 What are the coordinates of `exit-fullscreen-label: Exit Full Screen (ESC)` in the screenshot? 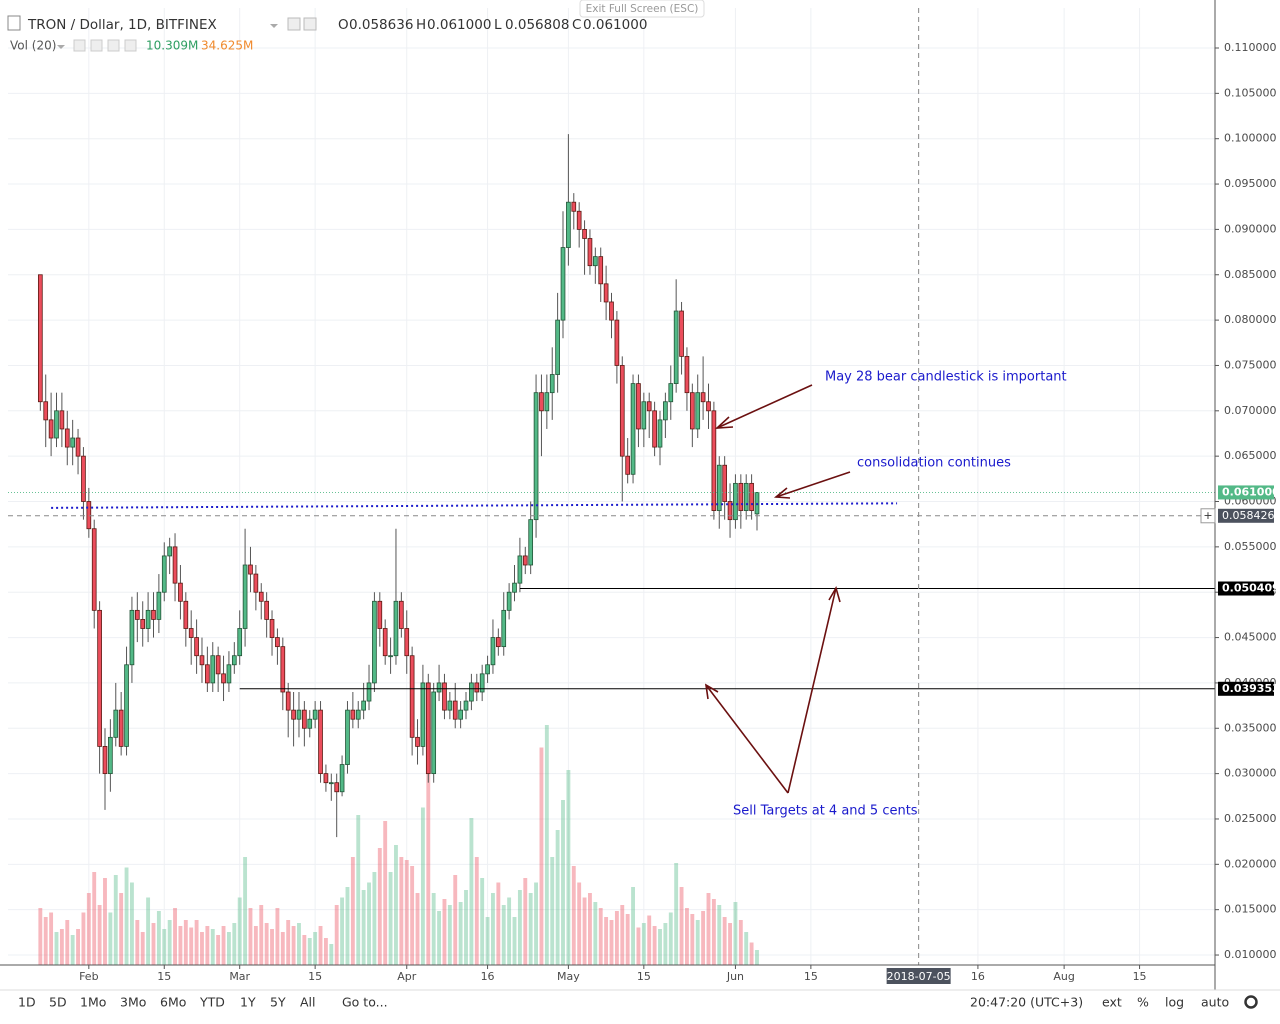 It's located at (642, 9).